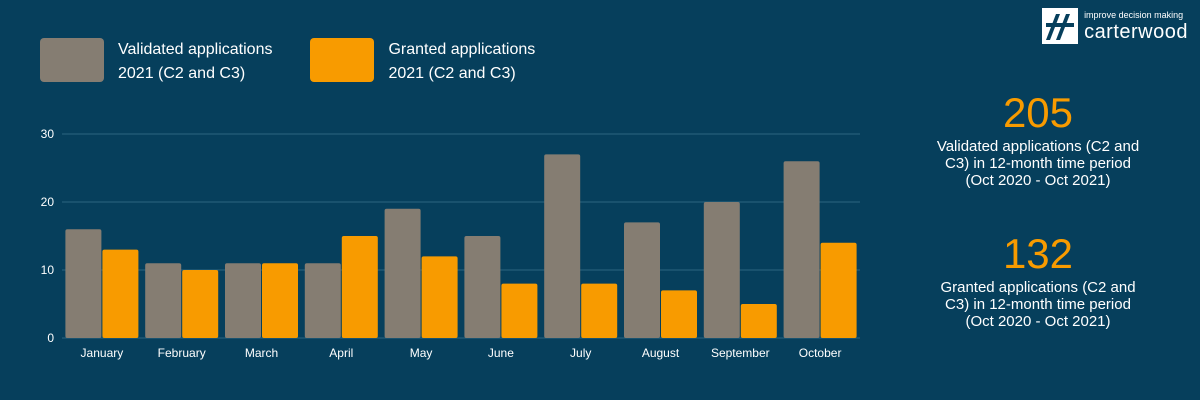 This screenshot has height=400, width=1200. Describe the element at coordinates (102, 353) in the screenshot. I see `x-tick-label-january: January` at that location.